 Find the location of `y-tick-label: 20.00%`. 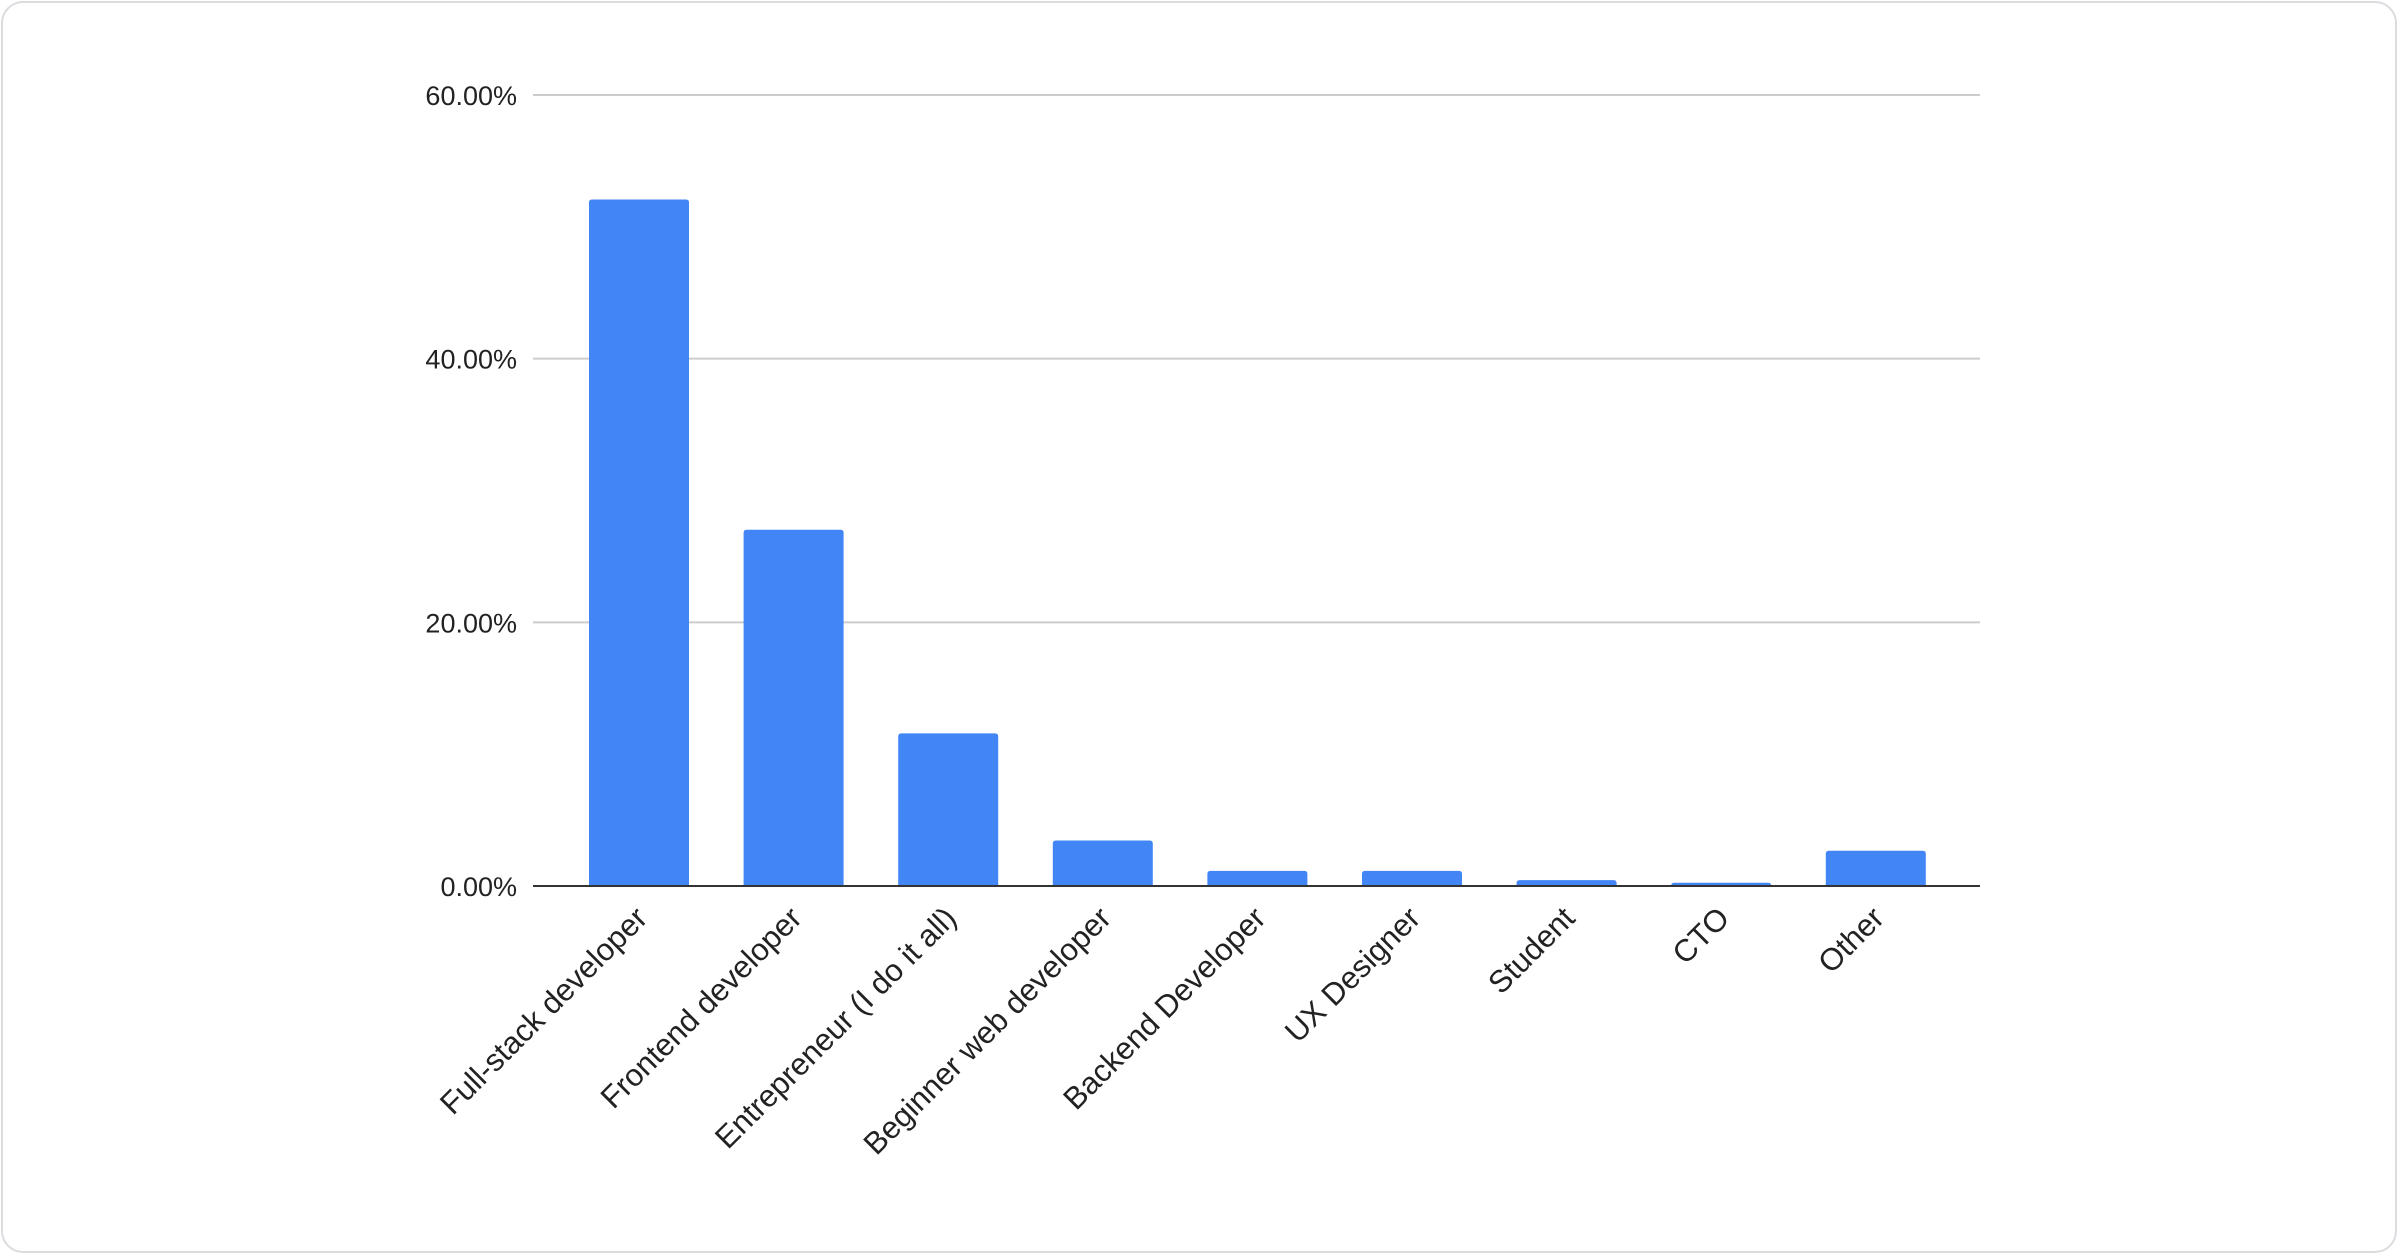

y-tick-label: 20.00% is located at coordinates (471, 623).